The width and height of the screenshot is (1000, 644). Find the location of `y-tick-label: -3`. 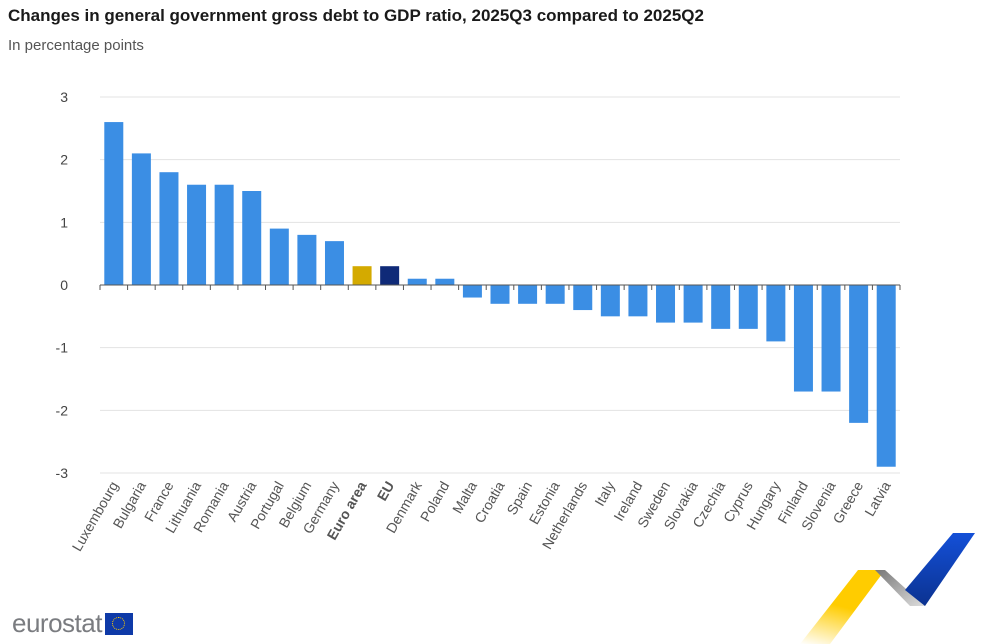

y-tick-label: -3 is located at coordinates (62, 473).